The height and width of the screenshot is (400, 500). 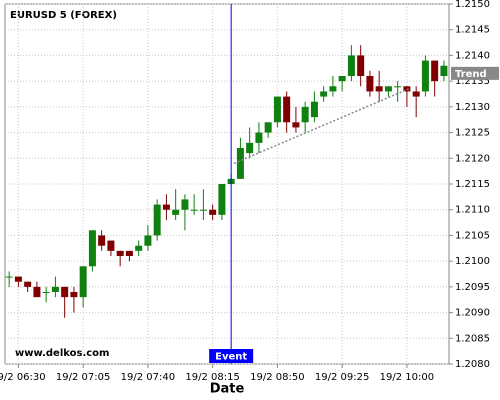 What do you see at coordinates (472, 364) in the screenshot?
I see `y-tick-label: 1.2080` at bounding box center [472, 364].